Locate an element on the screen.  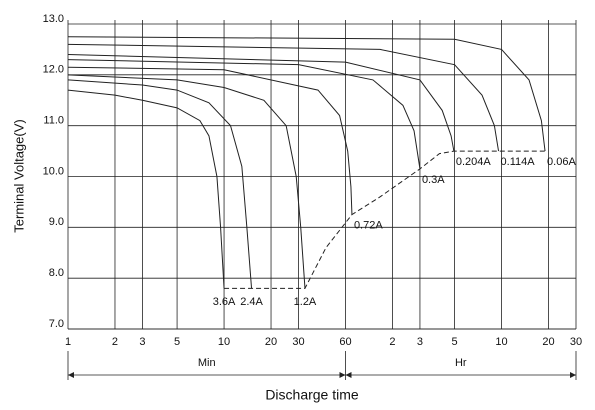
curve-label: 0.114A is located at coordinates (518, 162).